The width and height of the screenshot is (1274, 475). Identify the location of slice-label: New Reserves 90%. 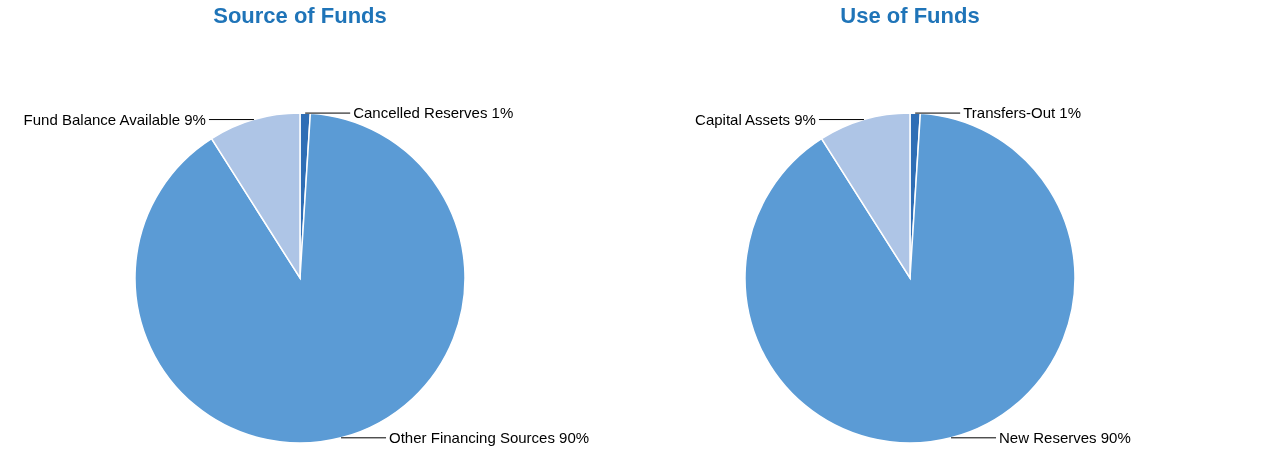
(1065, 437).